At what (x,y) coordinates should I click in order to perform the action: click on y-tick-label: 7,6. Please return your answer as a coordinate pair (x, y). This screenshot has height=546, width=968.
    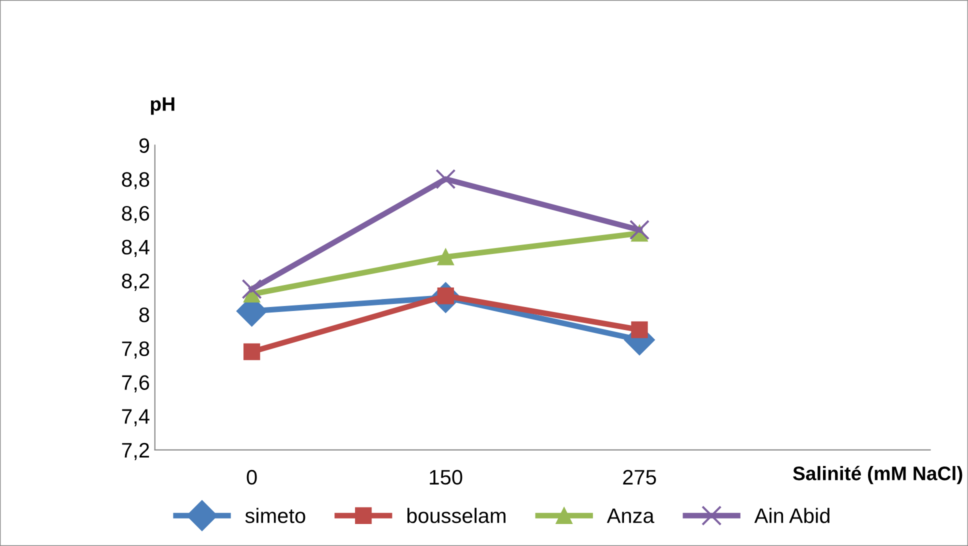
    Looking at the image, I should click on (136, 383).